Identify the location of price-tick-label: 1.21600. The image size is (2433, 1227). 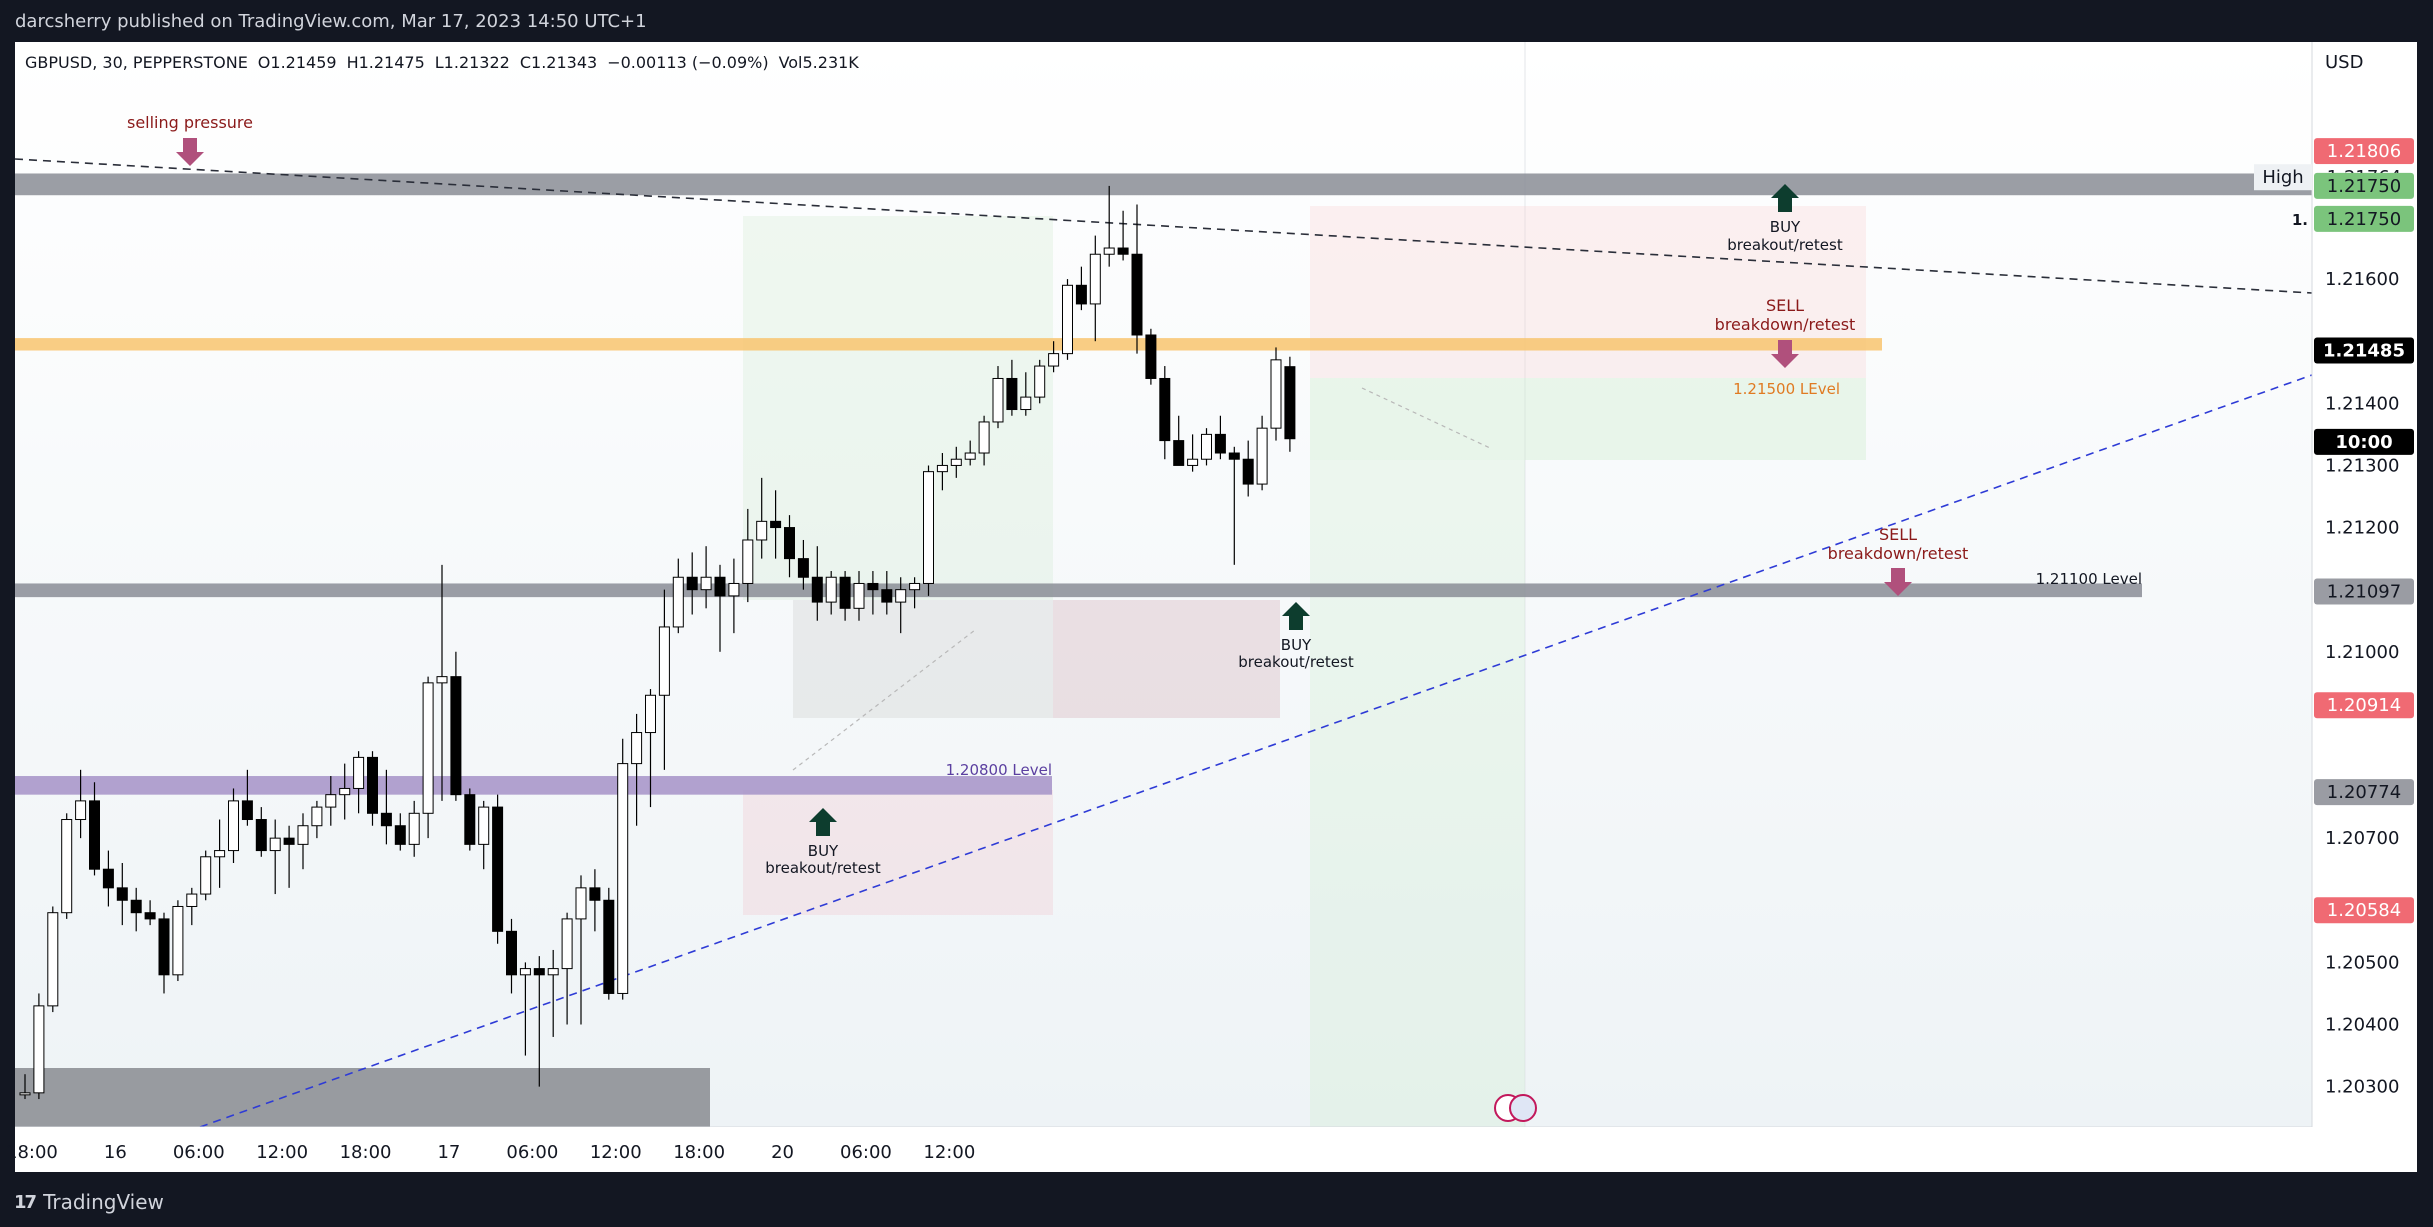
(2362, 279).